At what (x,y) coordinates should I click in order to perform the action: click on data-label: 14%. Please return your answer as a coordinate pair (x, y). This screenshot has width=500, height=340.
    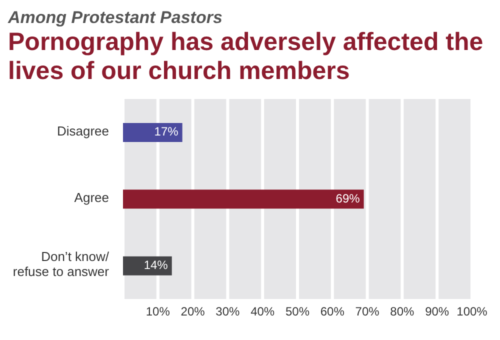
    Looking at the image, I should click on (156, 265).